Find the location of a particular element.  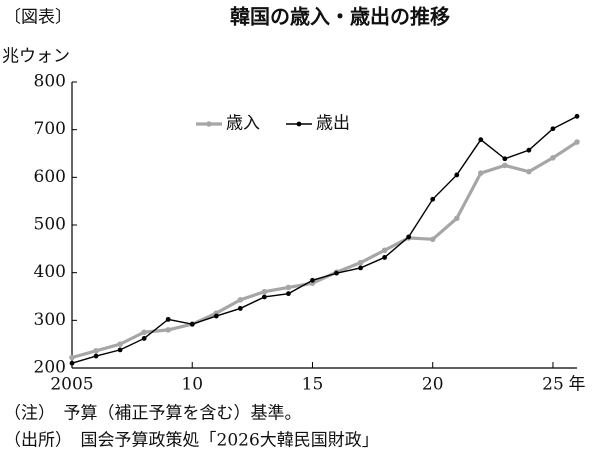

legend-label: 歳出 is located at coordinates (333, 124).